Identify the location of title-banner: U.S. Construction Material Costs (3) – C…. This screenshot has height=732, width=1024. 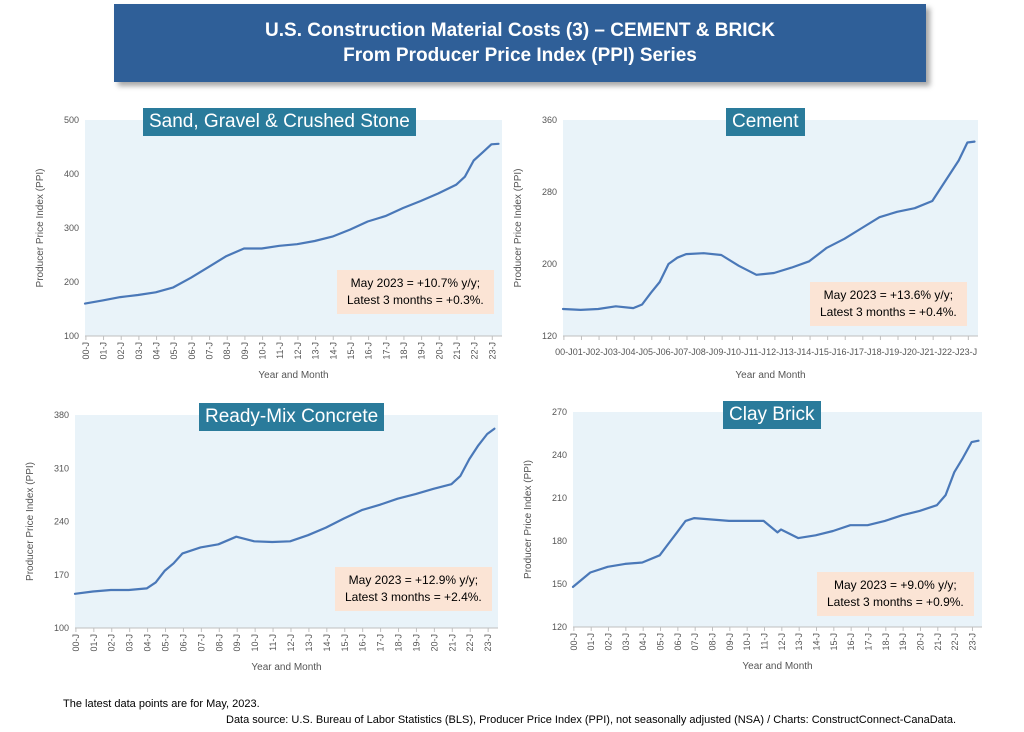
(520, 43).